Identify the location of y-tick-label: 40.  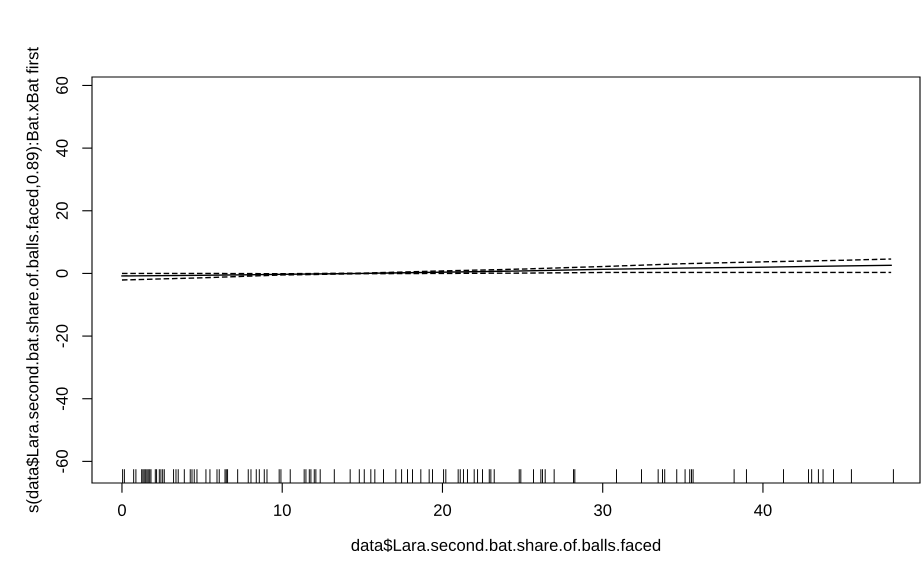
(62, 148).